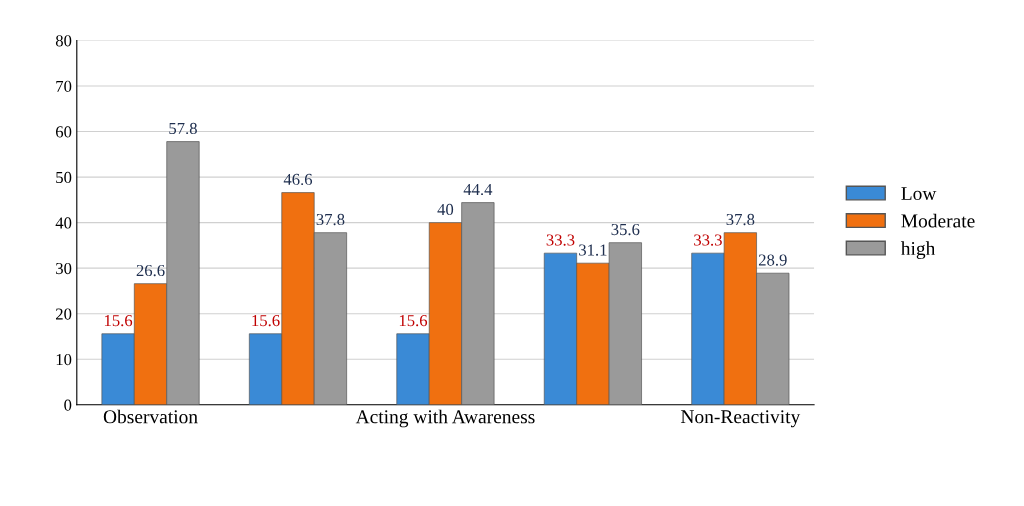 This screenshot has height=506, width=1024. I want to click on y-tick-label: 80, so click(63, 41).